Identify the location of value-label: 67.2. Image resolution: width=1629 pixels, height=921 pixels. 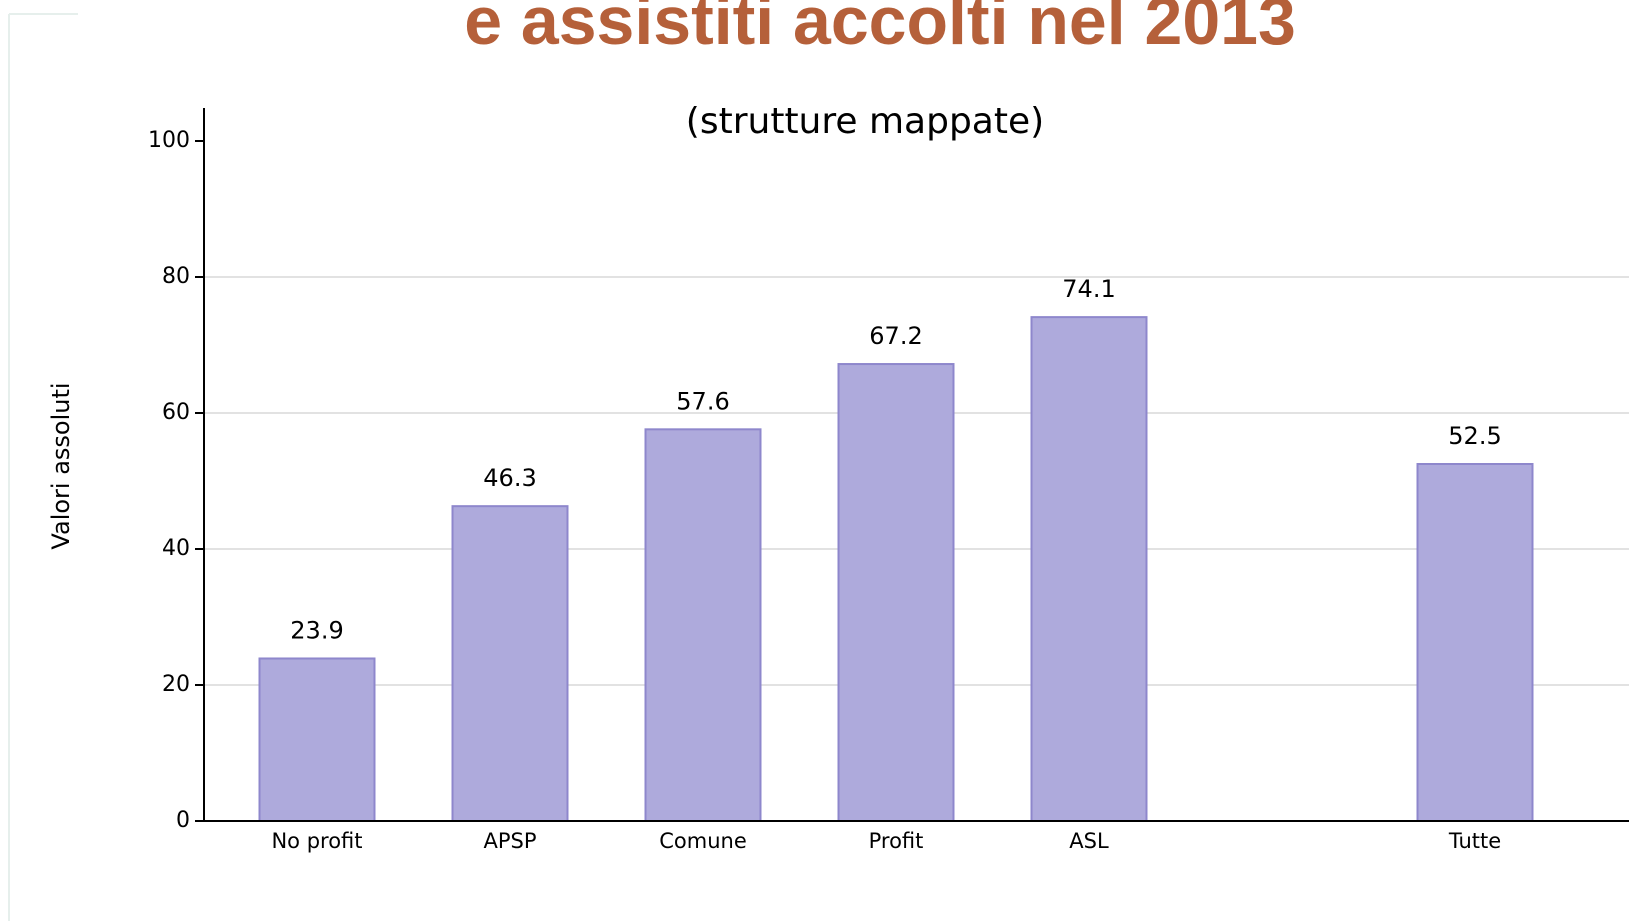
(895, 336).